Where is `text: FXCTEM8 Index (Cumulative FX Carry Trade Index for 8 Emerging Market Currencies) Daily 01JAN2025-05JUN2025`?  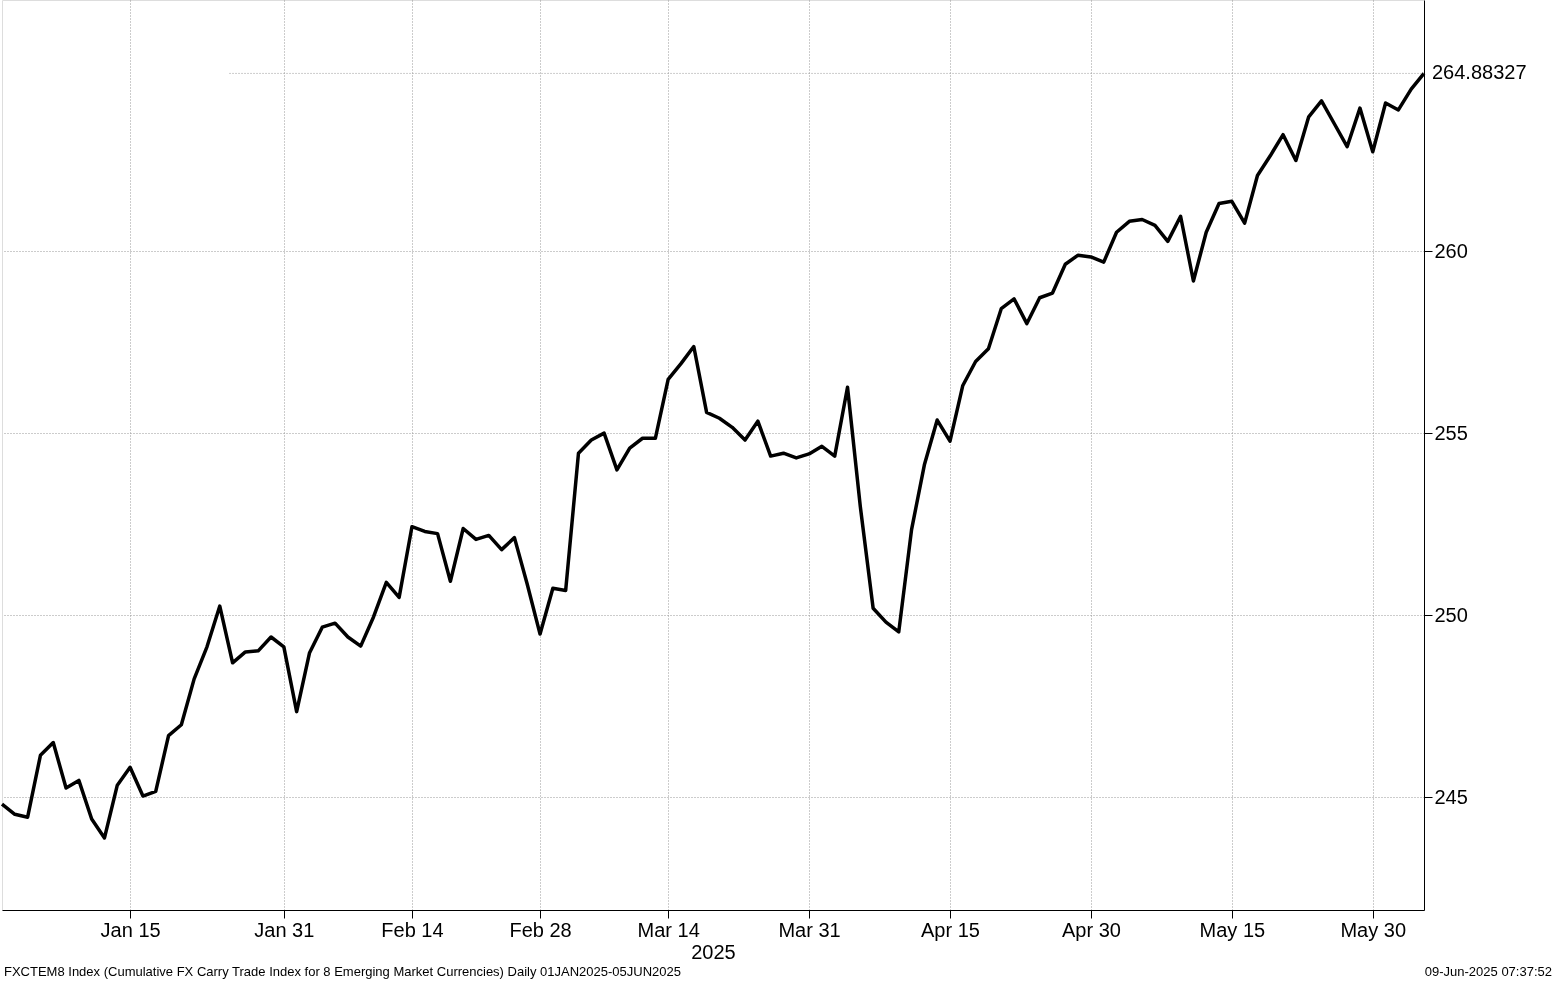
text: FXCTEM8 Index (Cumulative FX Carry Trade Index for 8 Emerging Market Currencies) Daily 01JAN2025-05JUN2025 is located at coordinates (342, 971).